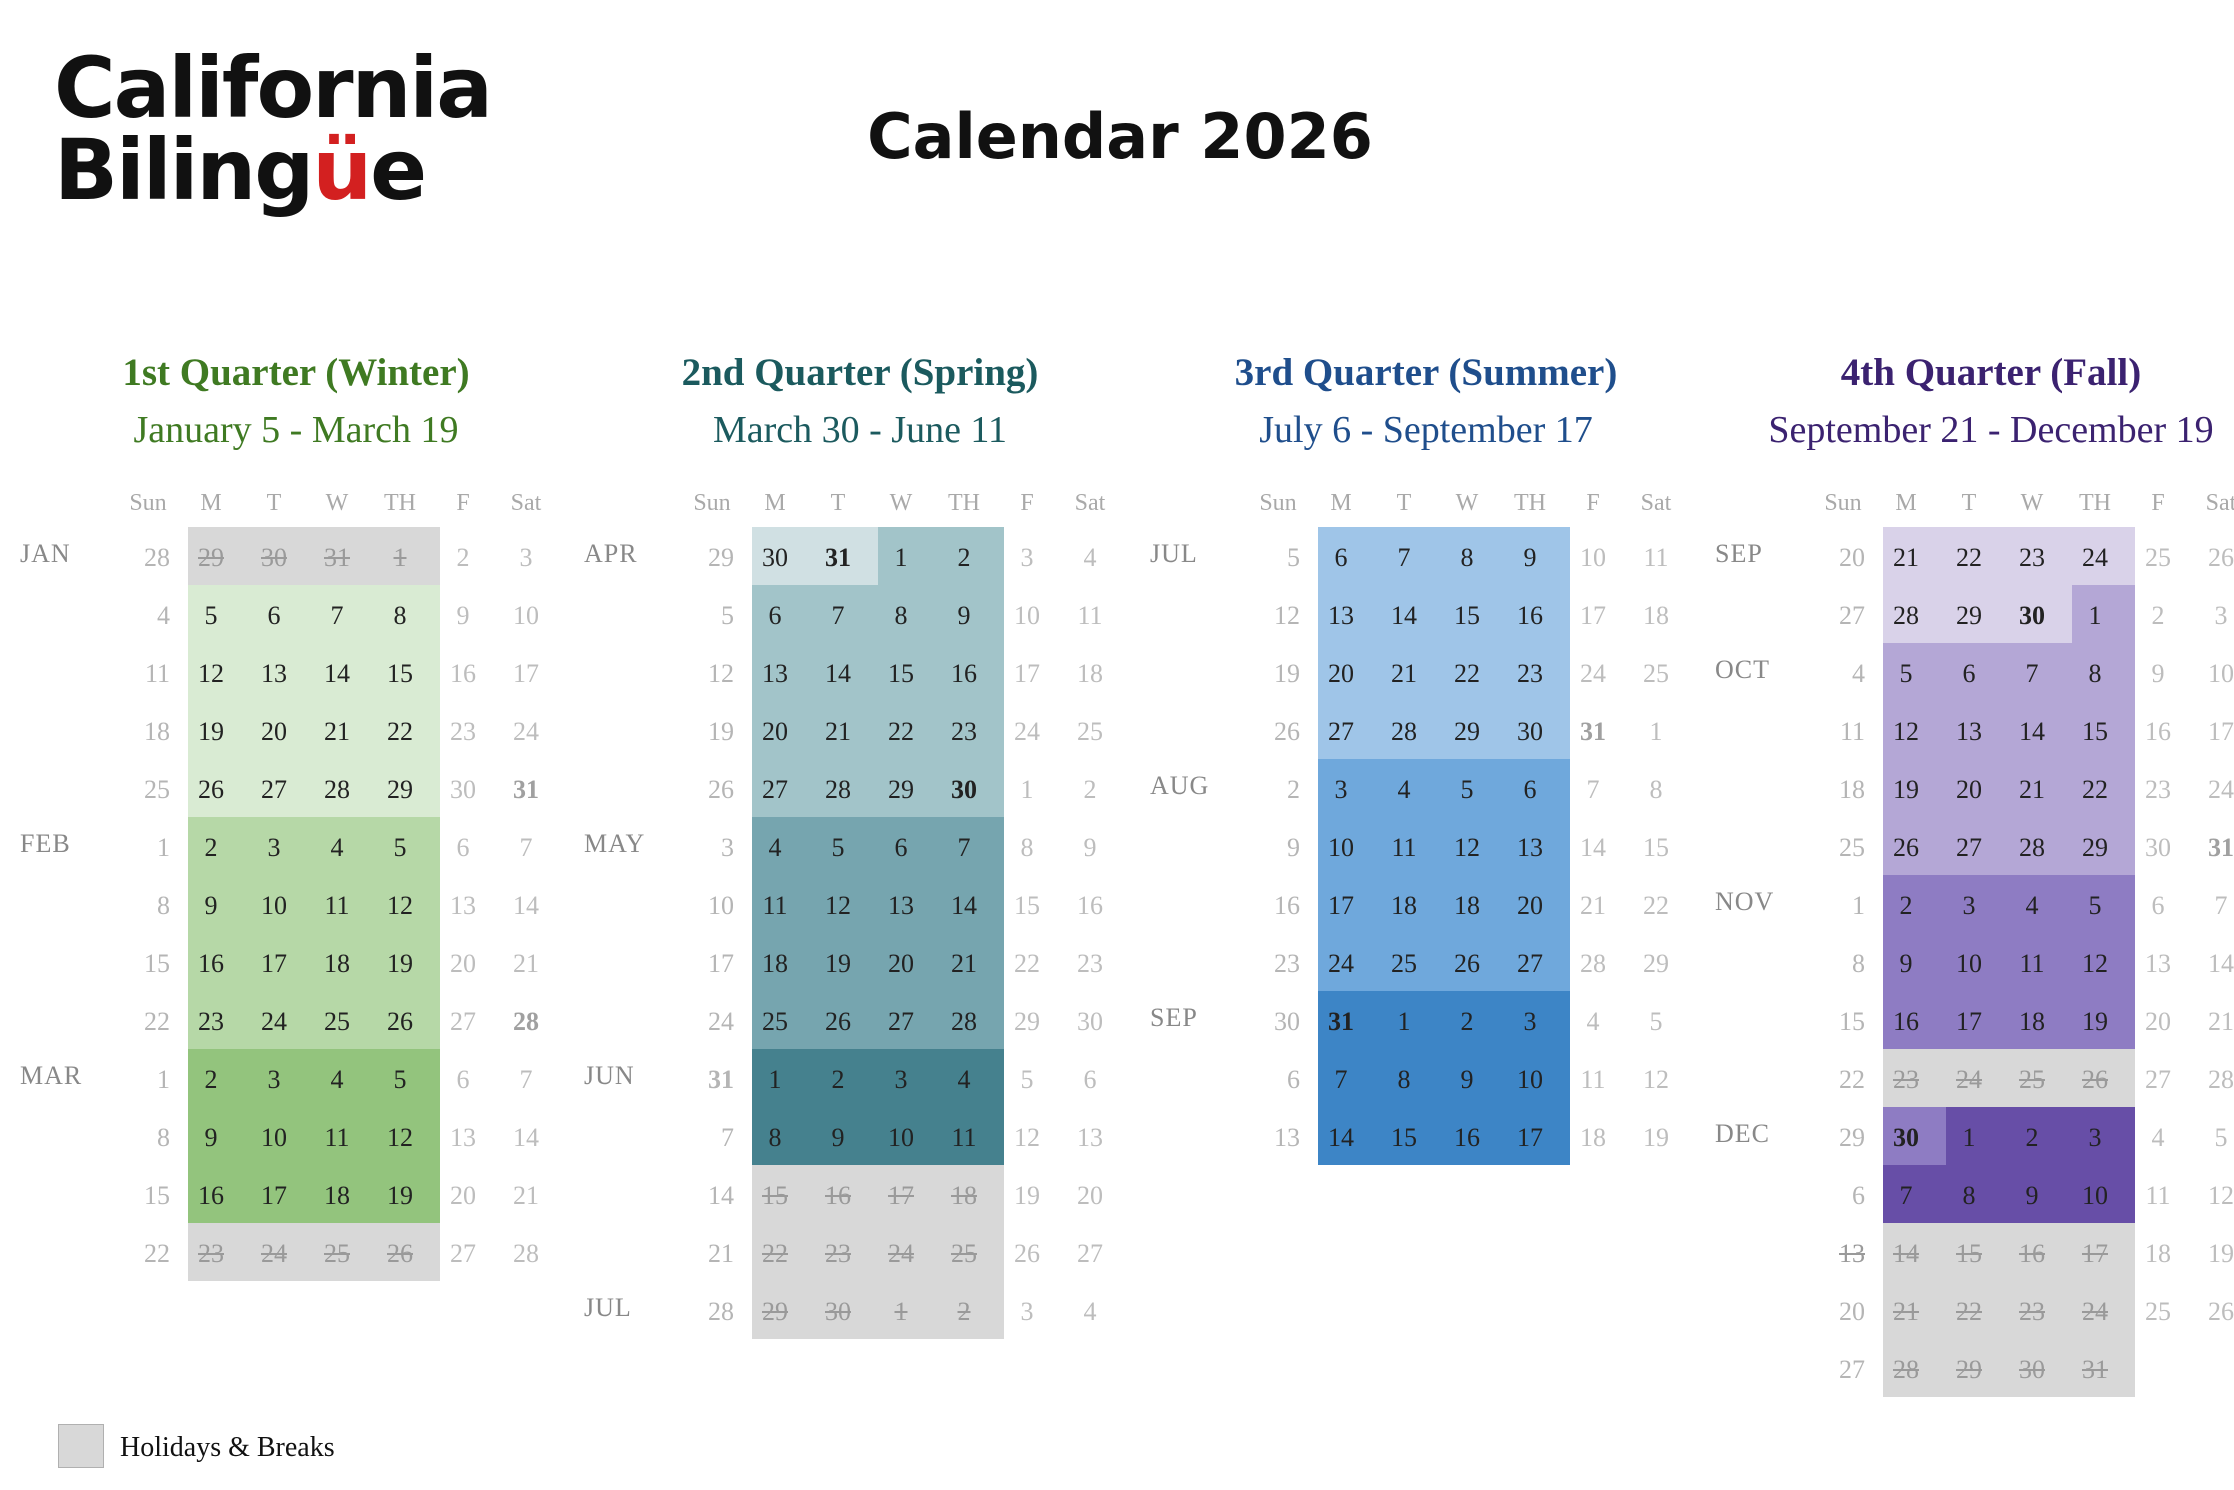  Describe the element at coordinates (1914, 1136) in the screenshot. I see `band-partial` at that location.